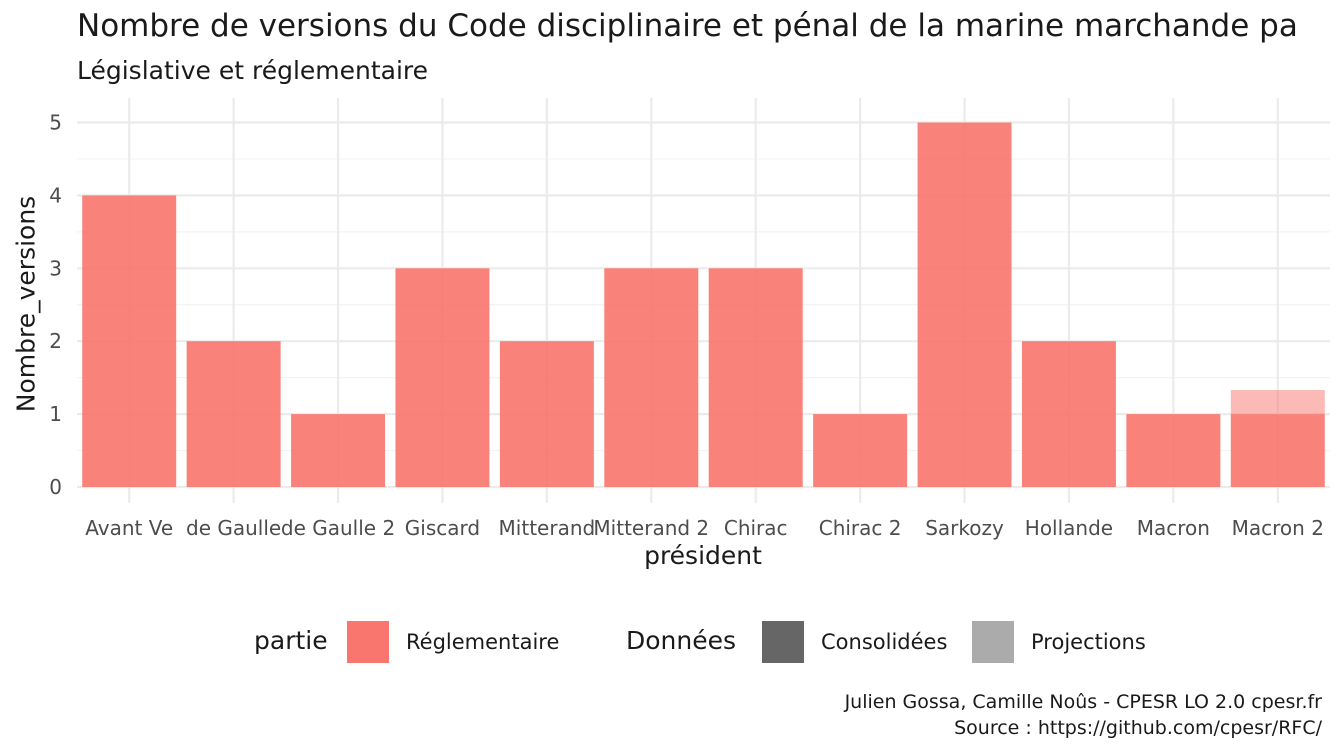  I want to click on x-tick-label: Sarkozy, so click(964, 528).